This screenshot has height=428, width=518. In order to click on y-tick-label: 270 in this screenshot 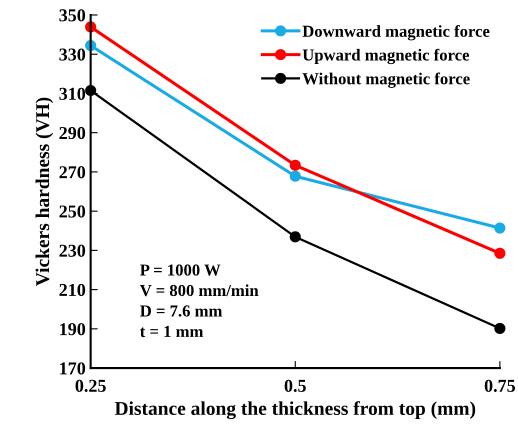, I will do `click(72, 172)`.